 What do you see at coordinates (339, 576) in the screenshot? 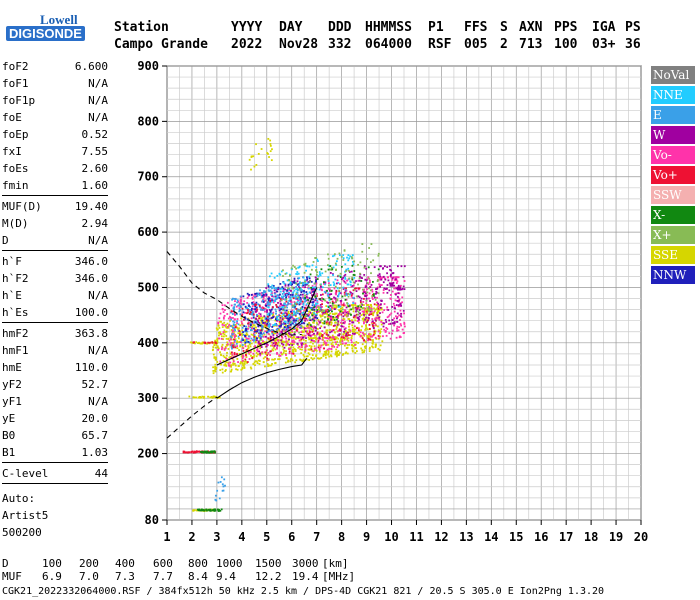
I see `table-cell: [MHz]` at bounding box center [339, 576].